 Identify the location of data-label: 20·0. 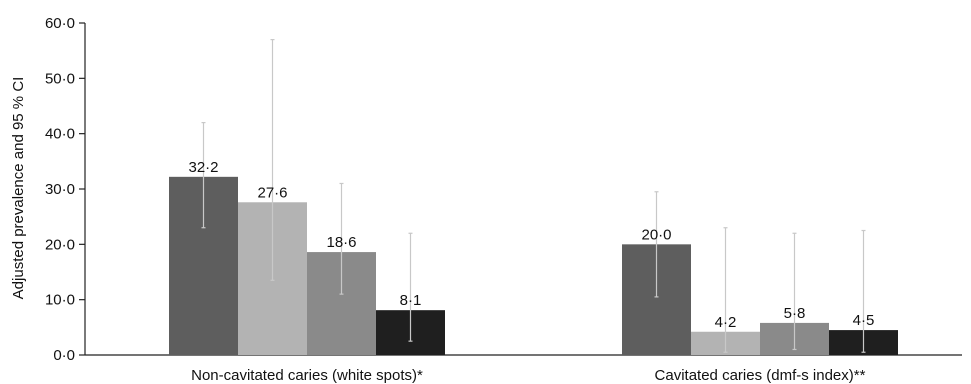
(656, 234).